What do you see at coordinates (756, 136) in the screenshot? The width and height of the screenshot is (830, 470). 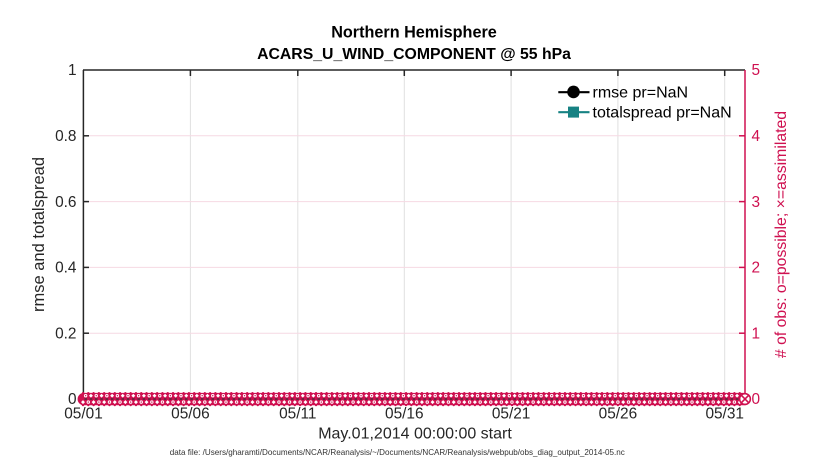 I see `svg-text: 4` at bounding box center [756, 136].